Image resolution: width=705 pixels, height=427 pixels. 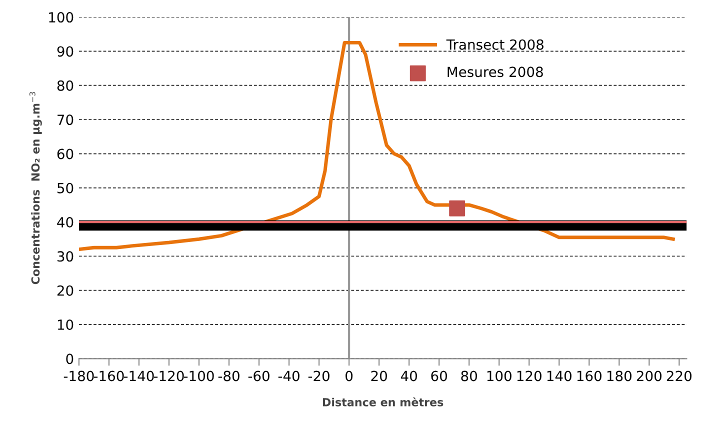 What do you see at coordinates (469, 376) in the screenshot?
I see `x-tick-label: 80` at bounding box center [469, 376].